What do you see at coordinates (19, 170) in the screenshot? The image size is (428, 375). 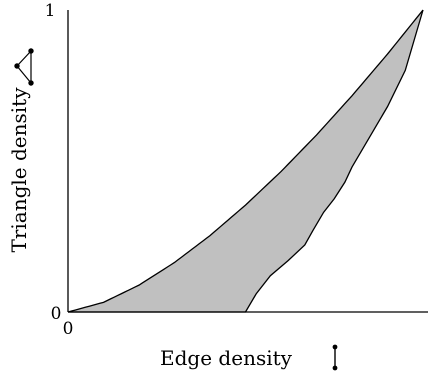 I see `y-axis-label: Triangle density` at bounding box center [19, 170].